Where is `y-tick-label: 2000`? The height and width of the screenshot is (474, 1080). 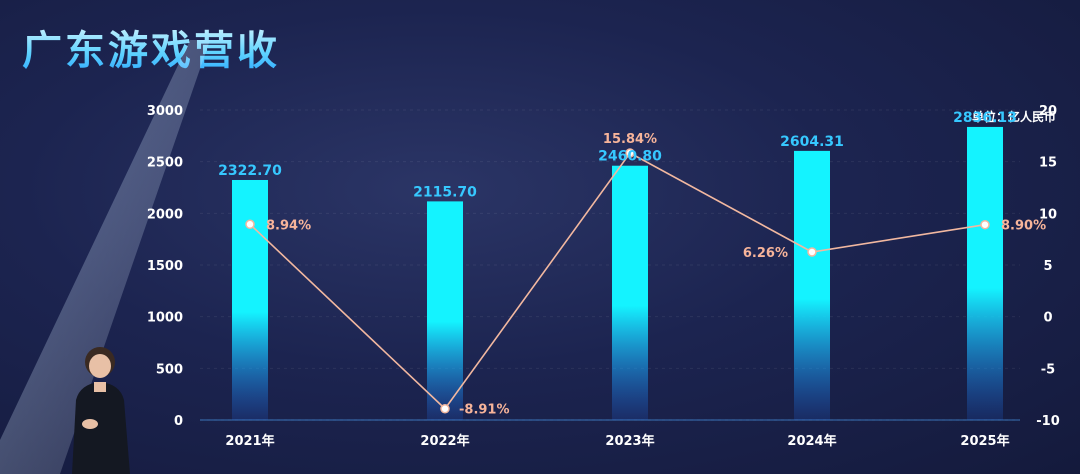 y-tick-label: 2000 is located at coordinates (165, 214).